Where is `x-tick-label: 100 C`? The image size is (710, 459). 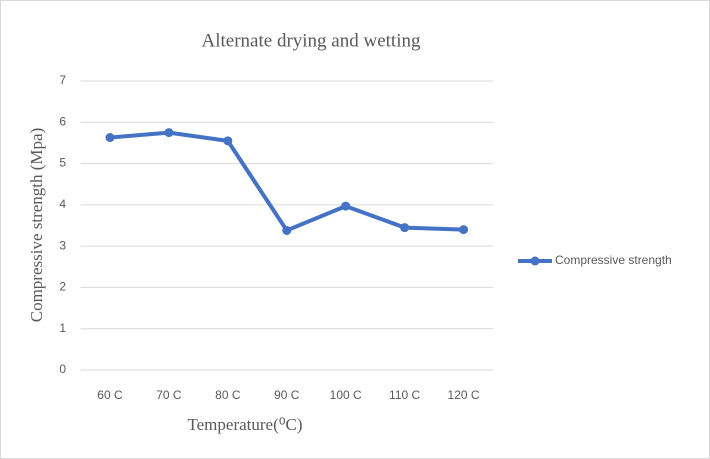
x-tick-label: 100 C is located at coordinates (346, 395).